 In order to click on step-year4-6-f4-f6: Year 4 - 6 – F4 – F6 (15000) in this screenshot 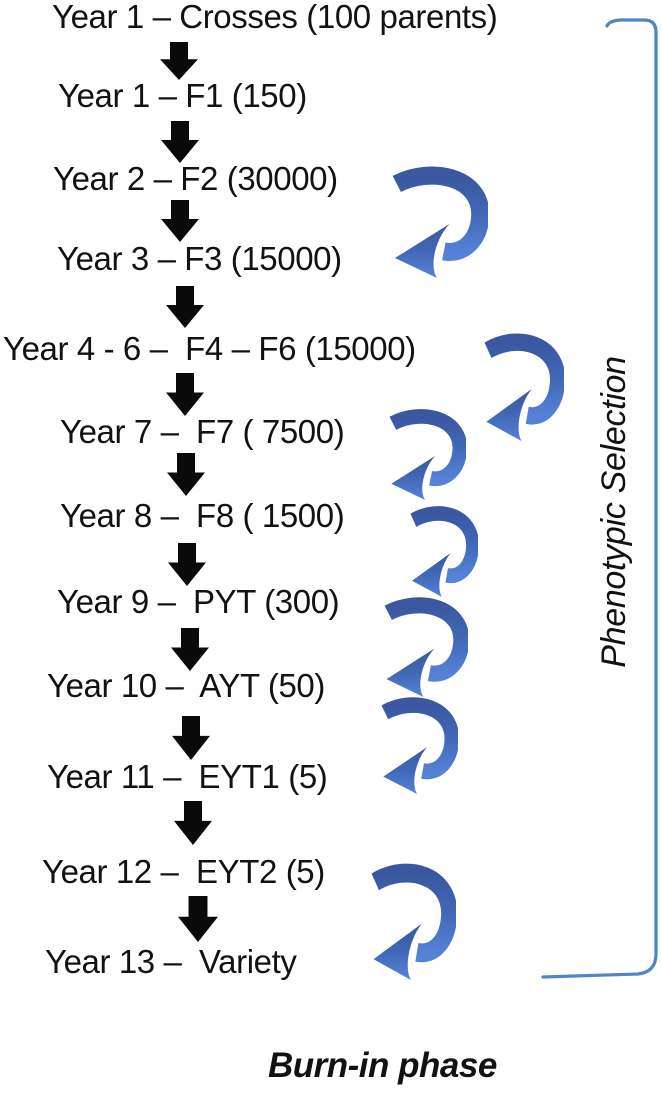, I will do `click(209, 348)`.